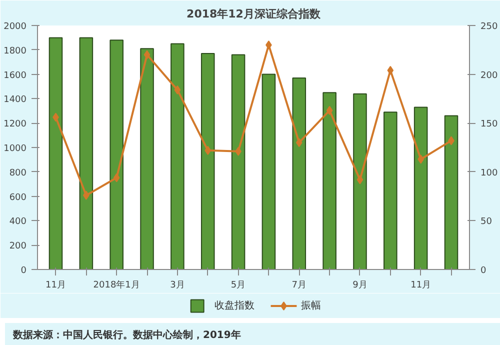 This screenshot has height=345, width=500. Describe the element at coordinates (177, 285) in the screenshot. I see `x-tick-label: 3月` at that location.